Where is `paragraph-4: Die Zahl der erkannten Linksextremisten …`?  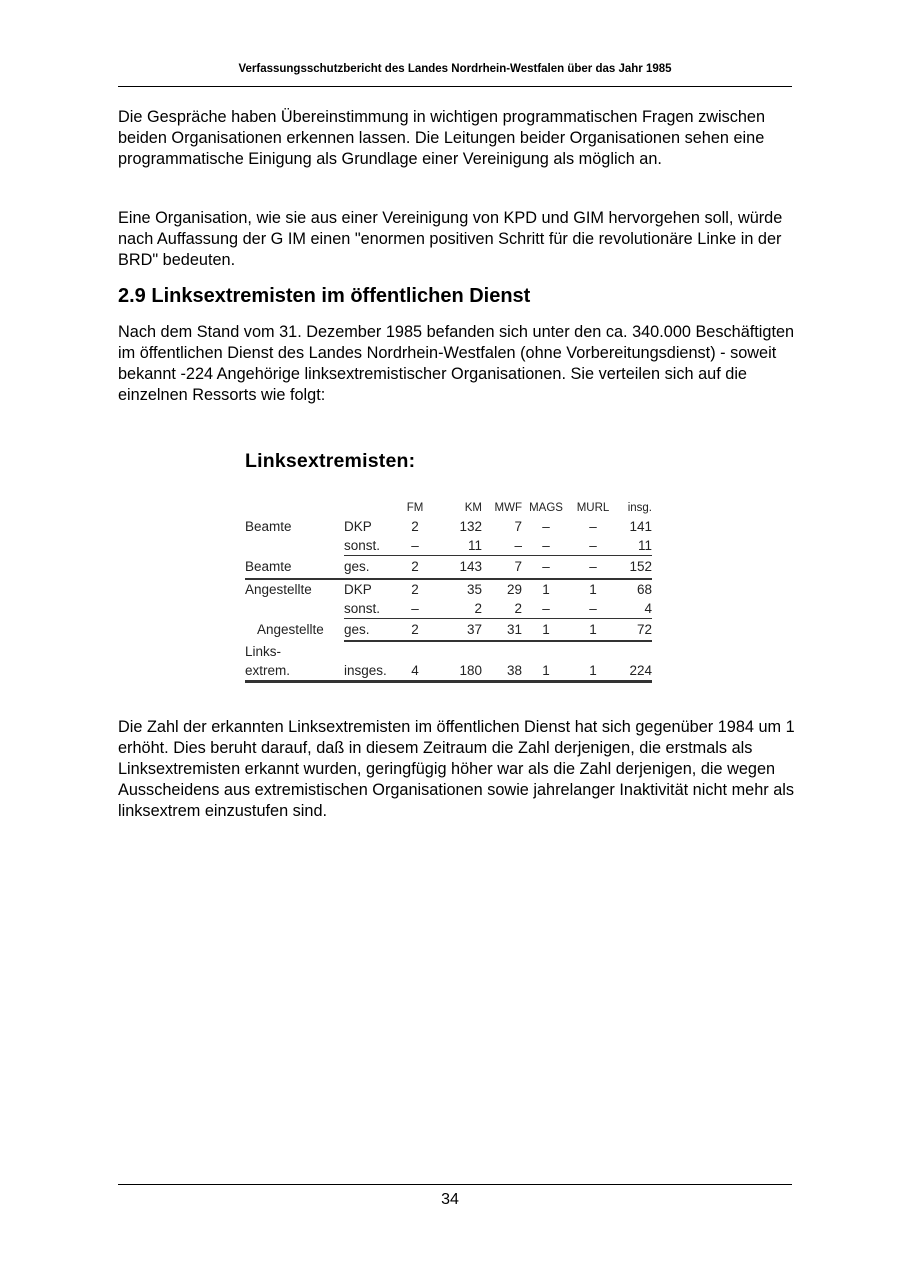 paragraph-4: Die Zahl der erkannten Linksextremisten … is located at coordinates (456, 769).